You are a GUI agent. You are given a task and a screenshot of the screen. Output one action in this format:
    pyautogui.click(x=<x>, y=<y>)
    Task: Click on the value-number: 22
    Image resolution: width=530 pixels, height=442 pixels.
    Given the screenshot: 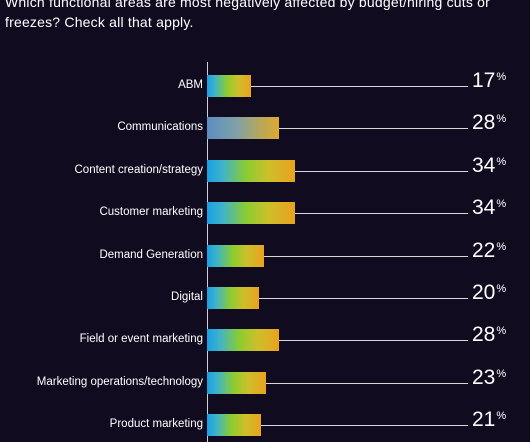 What is the action you would take?
    pyautogui.click(x=484, y=250)
    